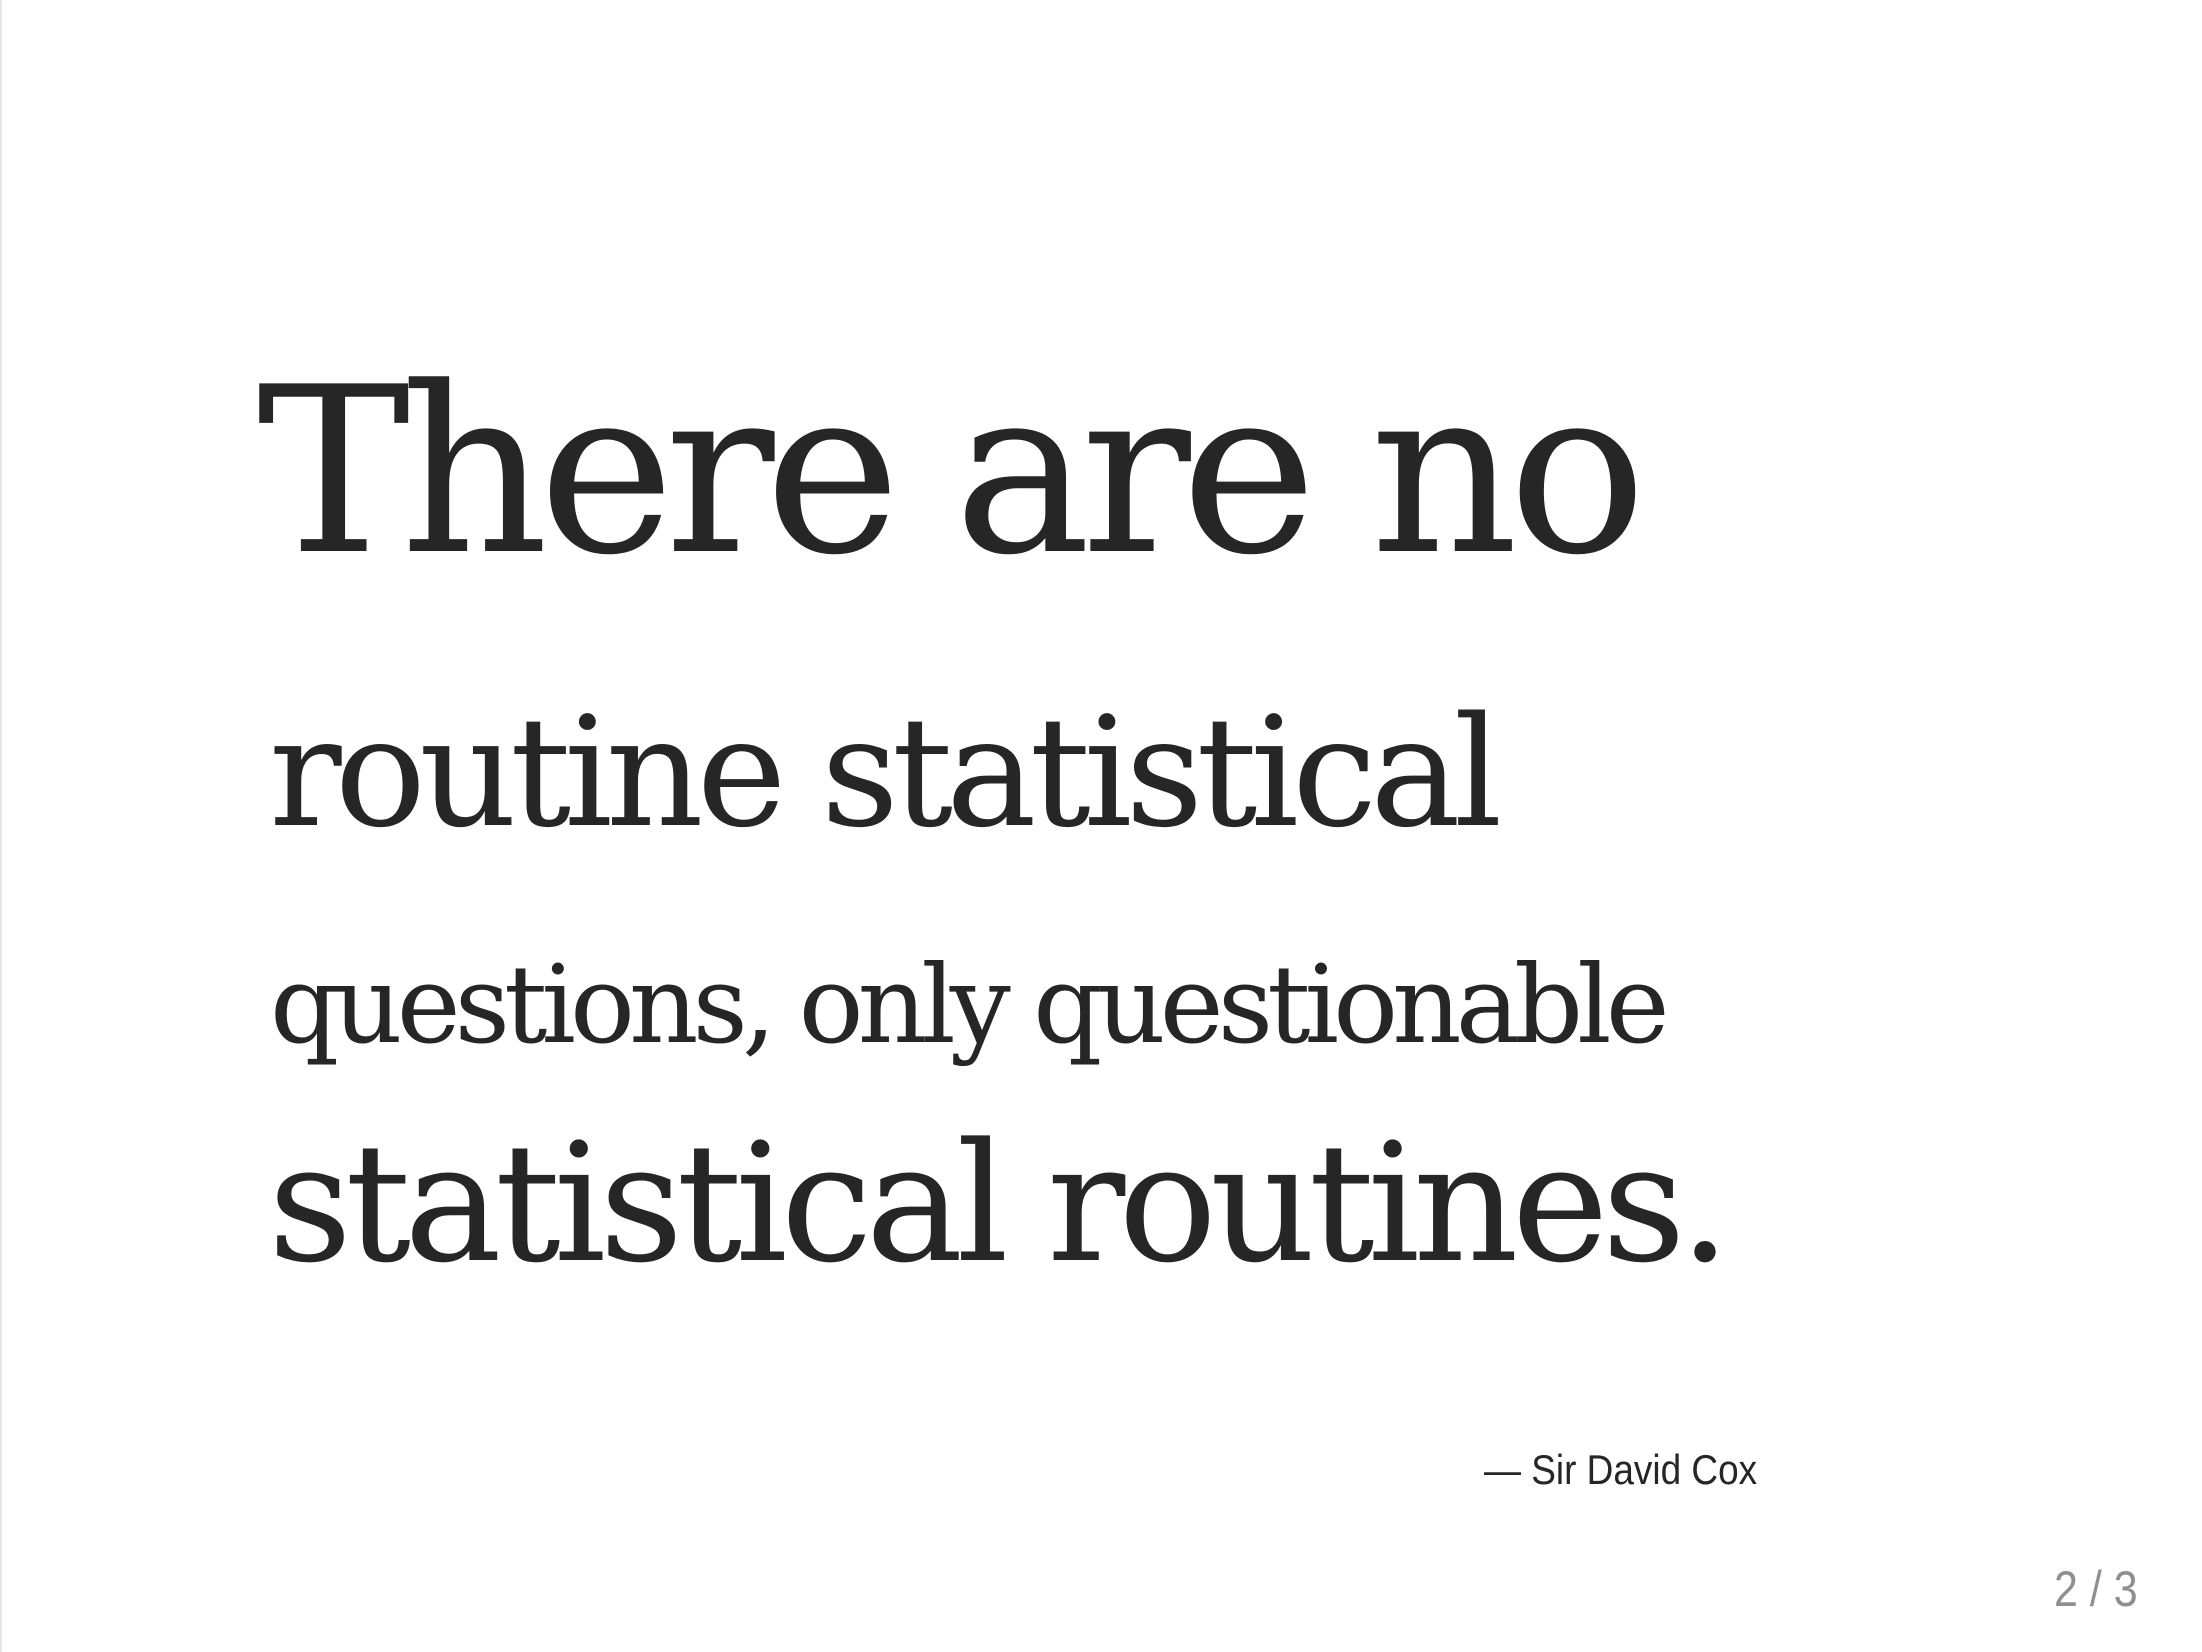  What do you see at coordinates (885, 772) in the screenshot?
I see `quote-line-2: routine statistical` at bounding box center [885, 772].